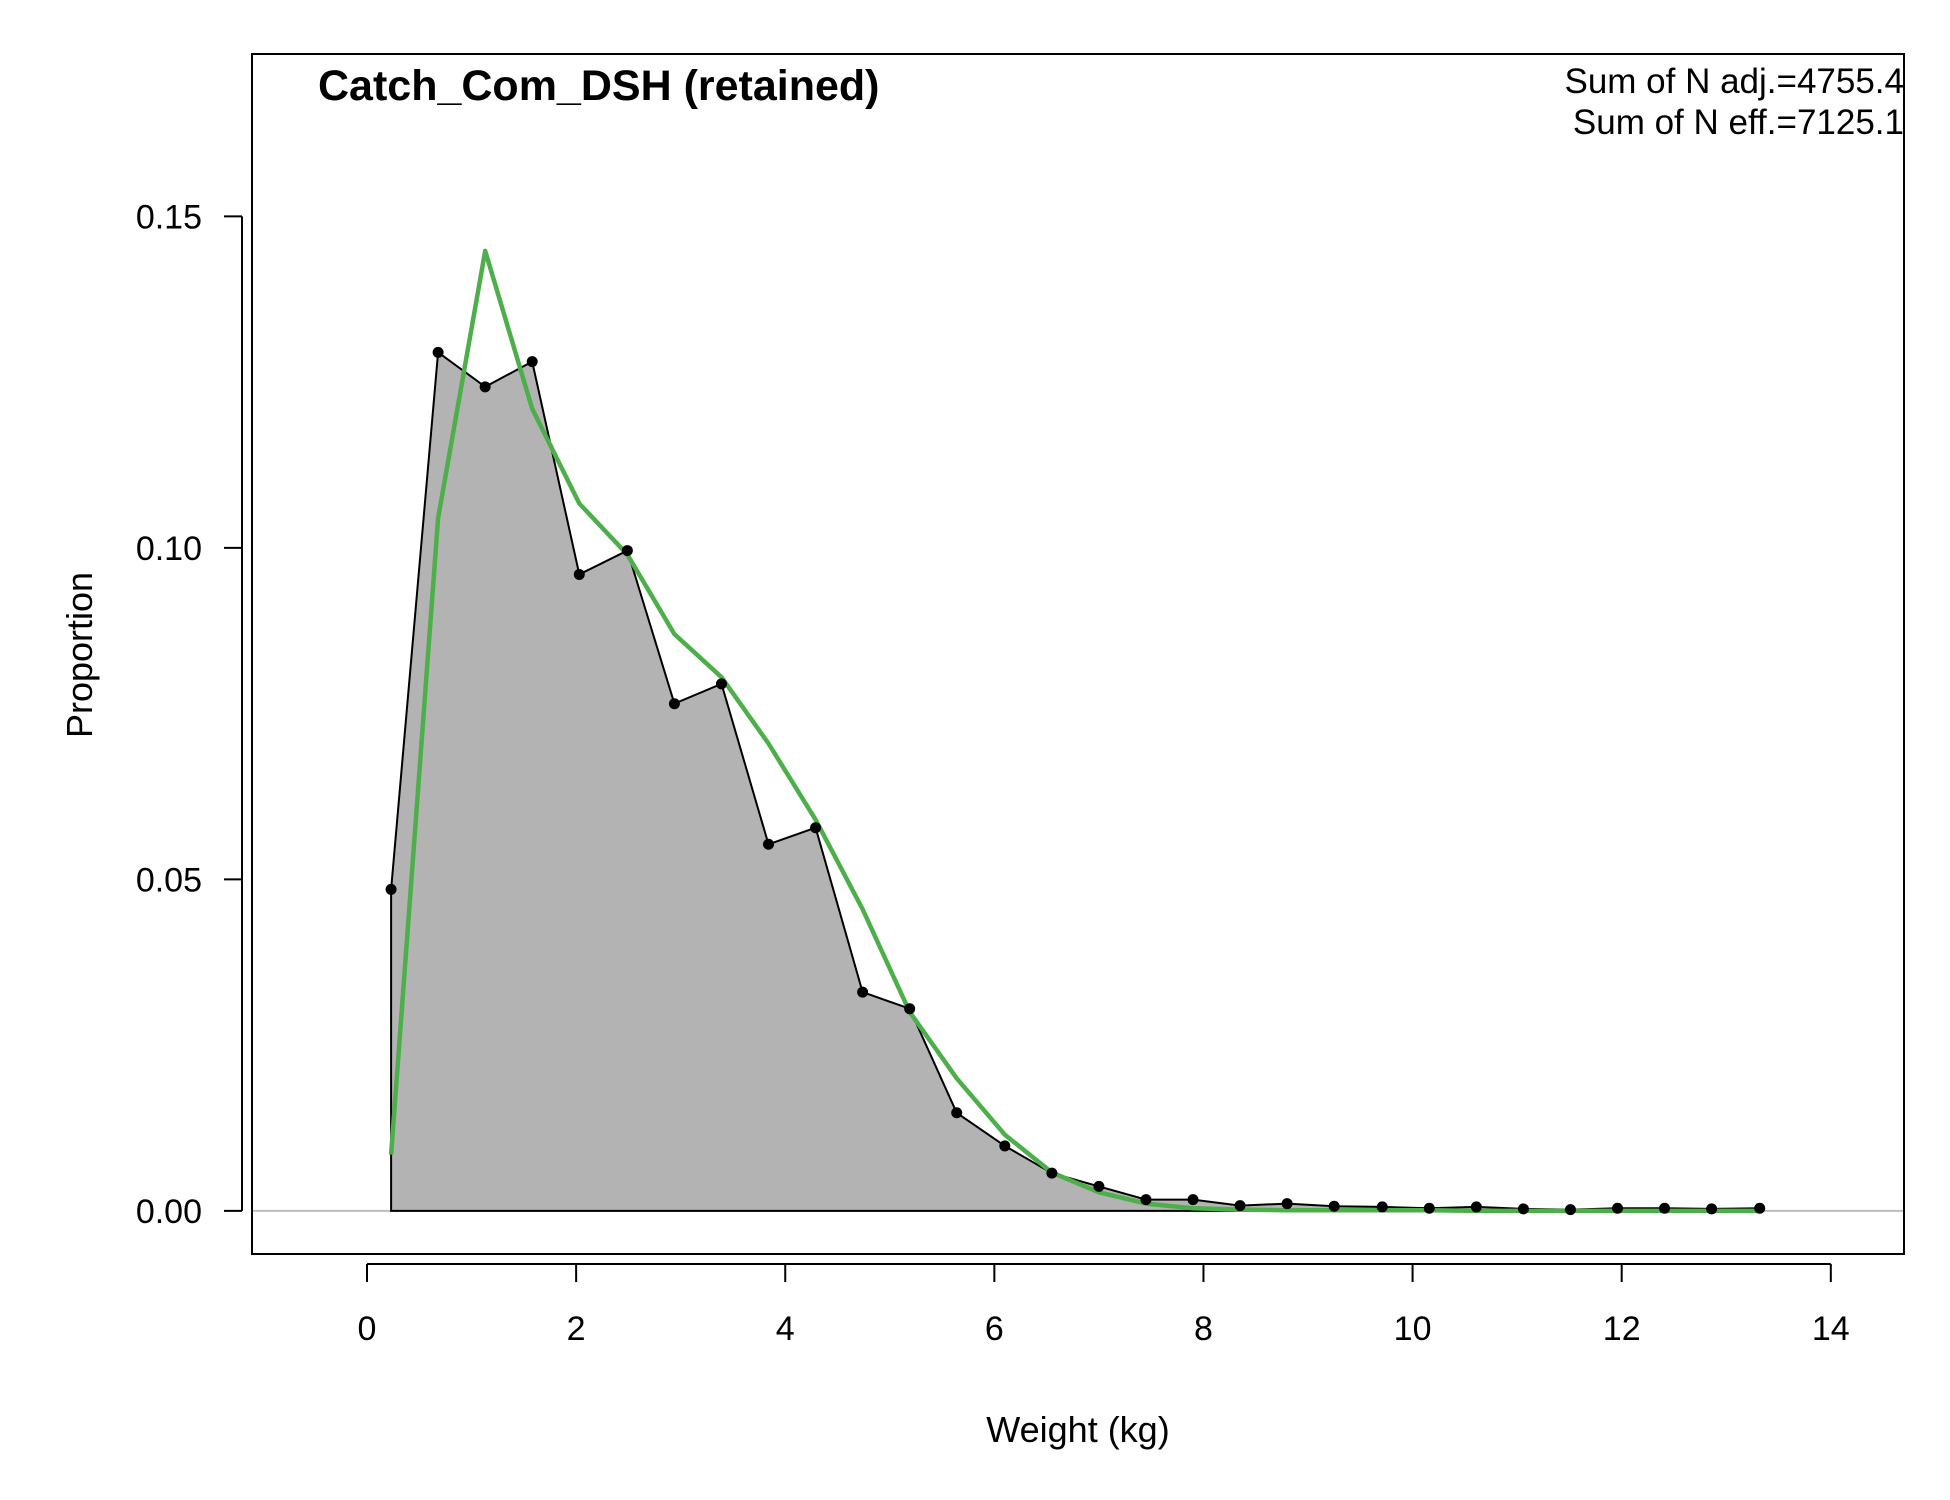 Image resolution: width=1950 pixels, height=1500 pixels. I want to click on x-tick-label: 14, so click(1831, 1329).